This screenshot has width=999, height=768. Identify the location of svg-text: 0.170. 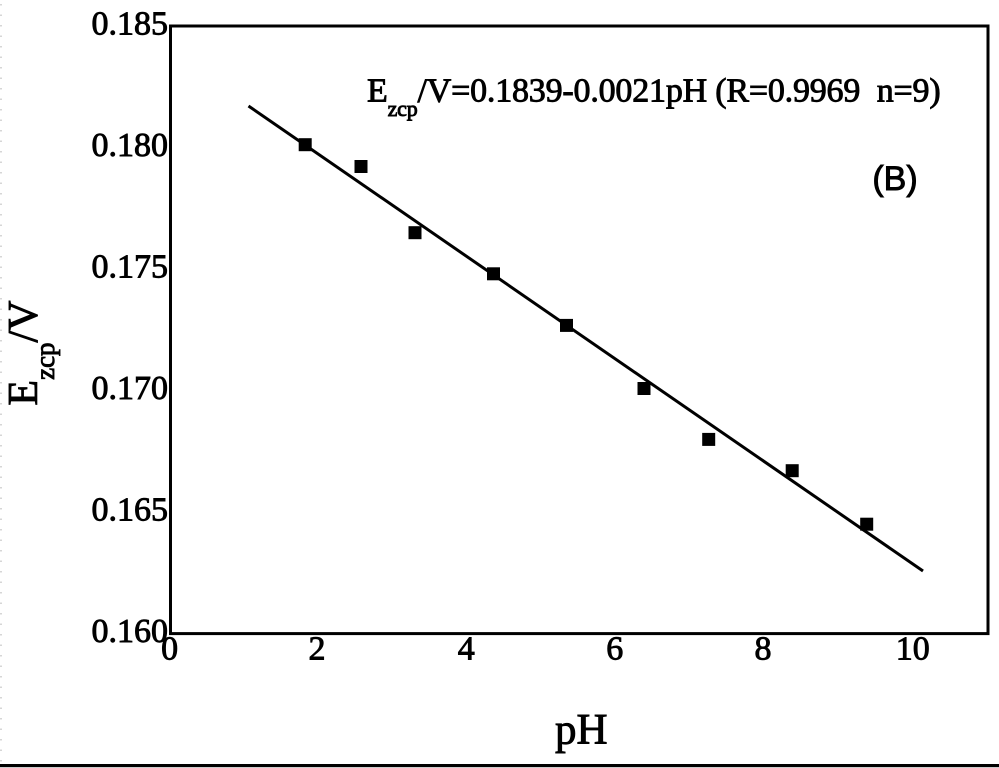
(130, 388).